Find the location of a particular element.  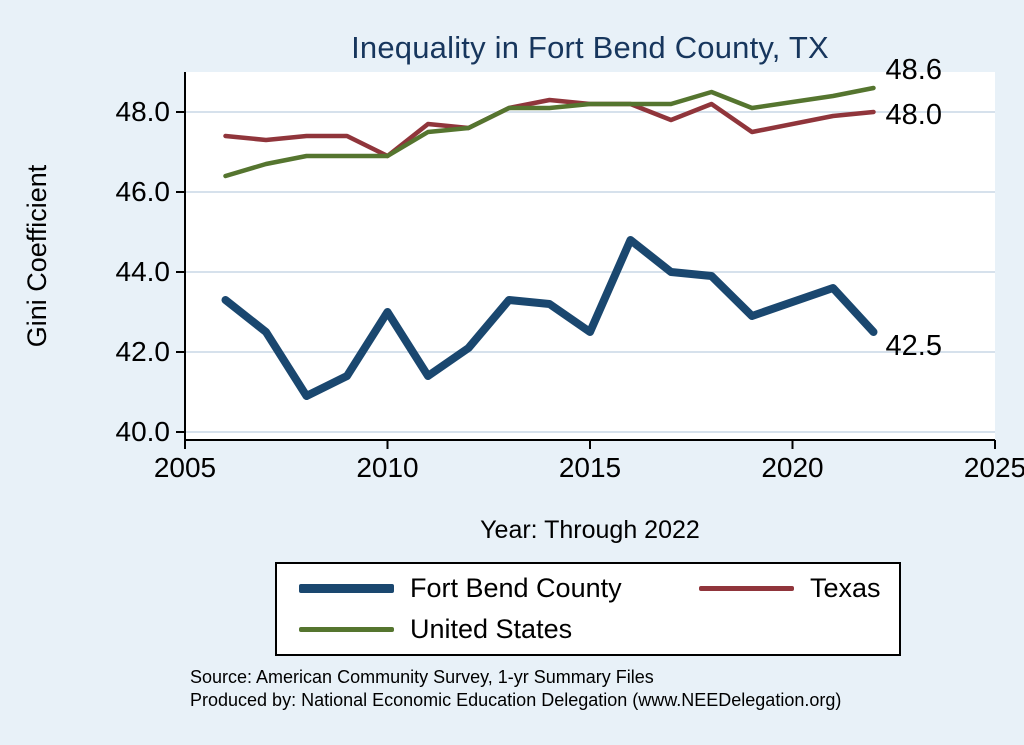

y-tick-label: 46.0 is located at coordinates (143, 191).